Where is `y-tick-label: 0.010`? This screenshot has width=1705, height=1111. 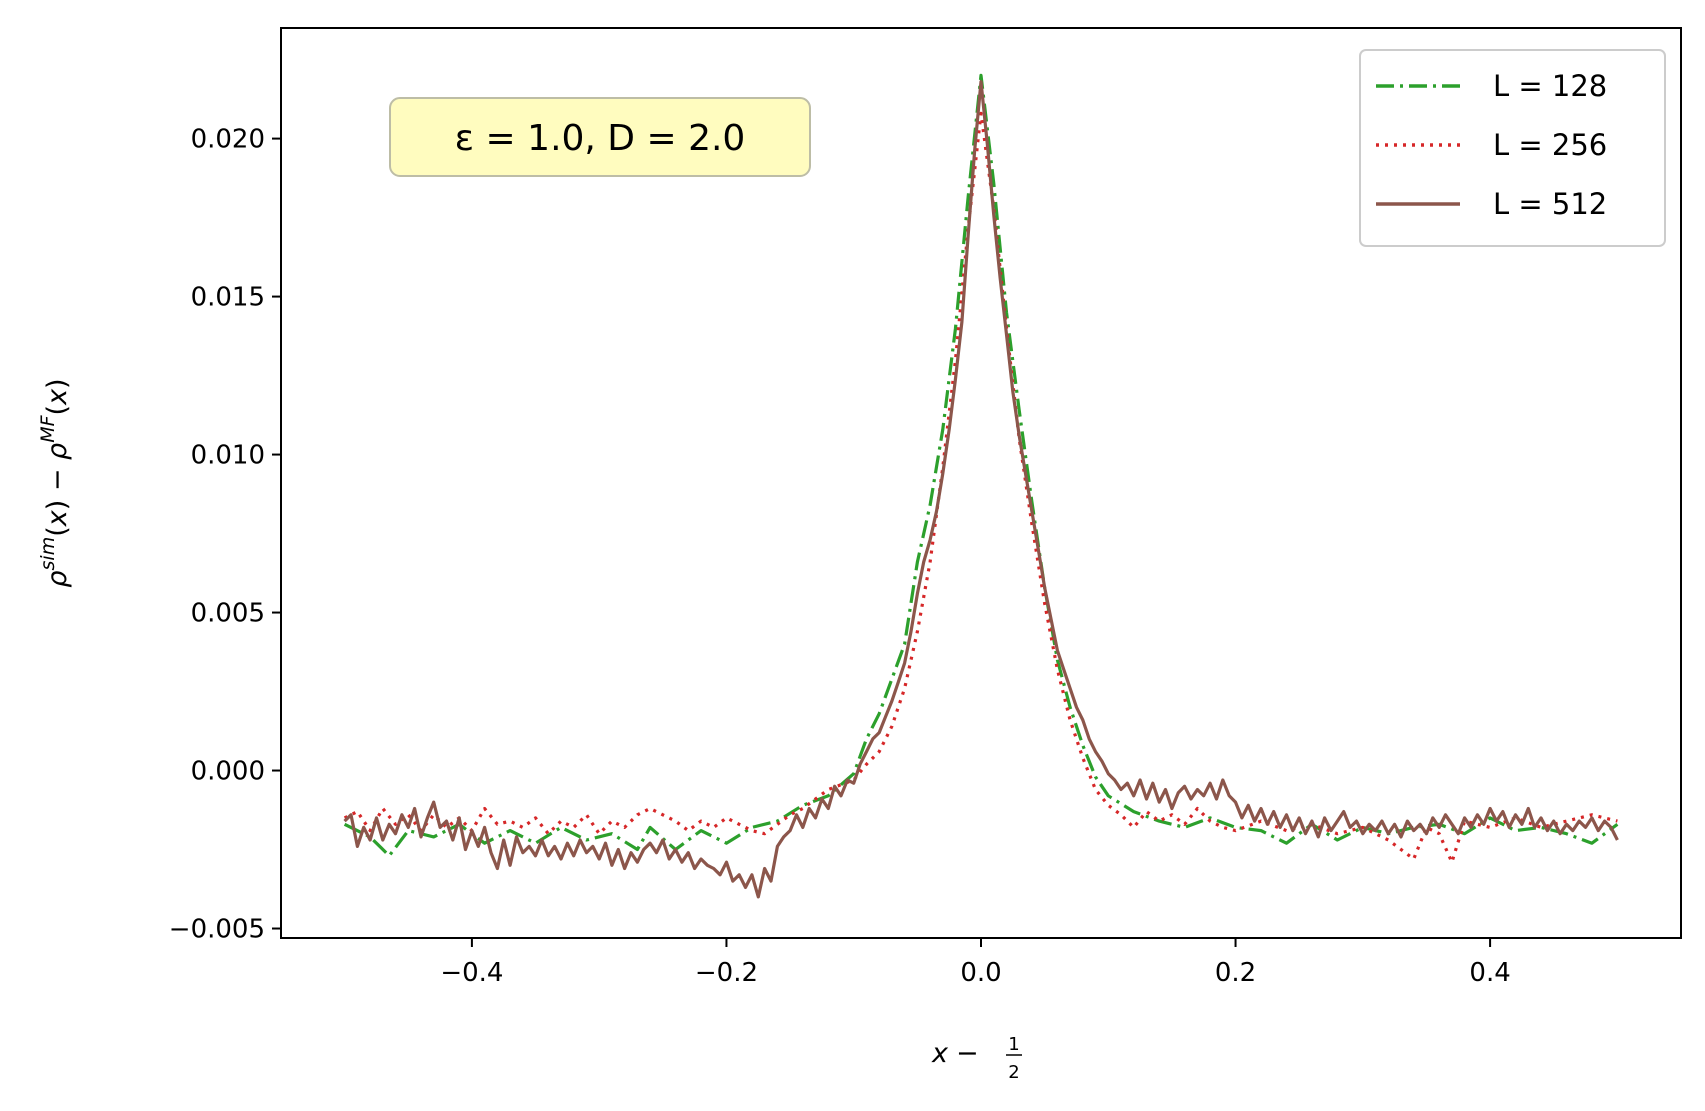
y-tick-label: 0.010 is located at coordinates (228, 456).